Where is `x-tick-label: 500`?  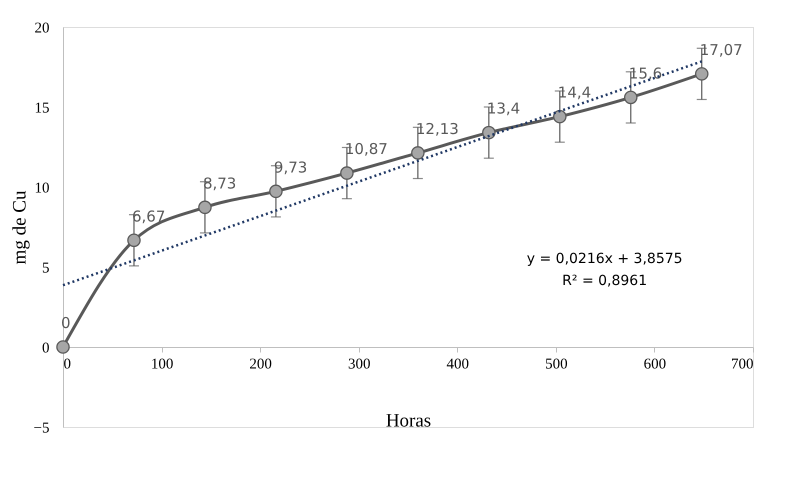
x-tick-label: 500 is located at coordinates (556, 364).